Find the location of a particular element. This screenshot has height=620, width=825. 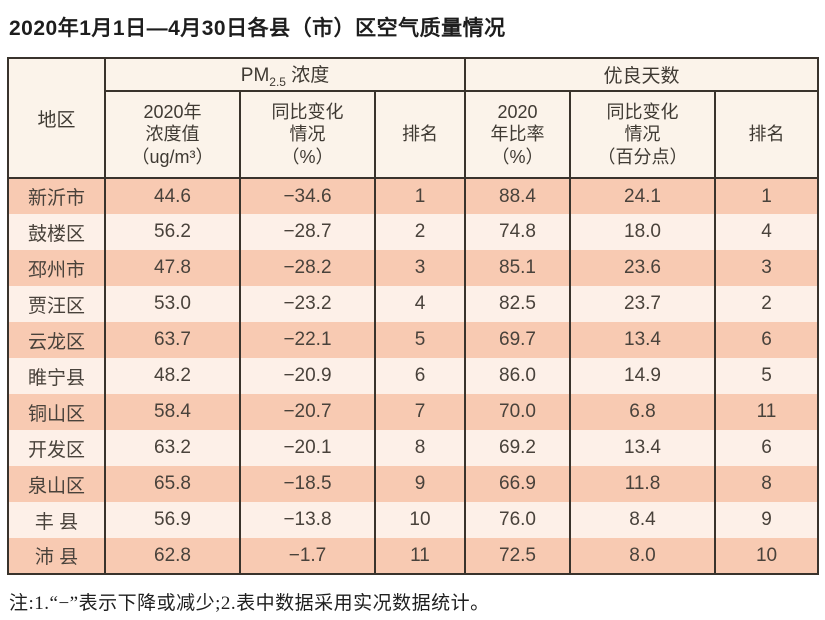

good-change-cell: 14.9 is located at coordinates (642, 376).